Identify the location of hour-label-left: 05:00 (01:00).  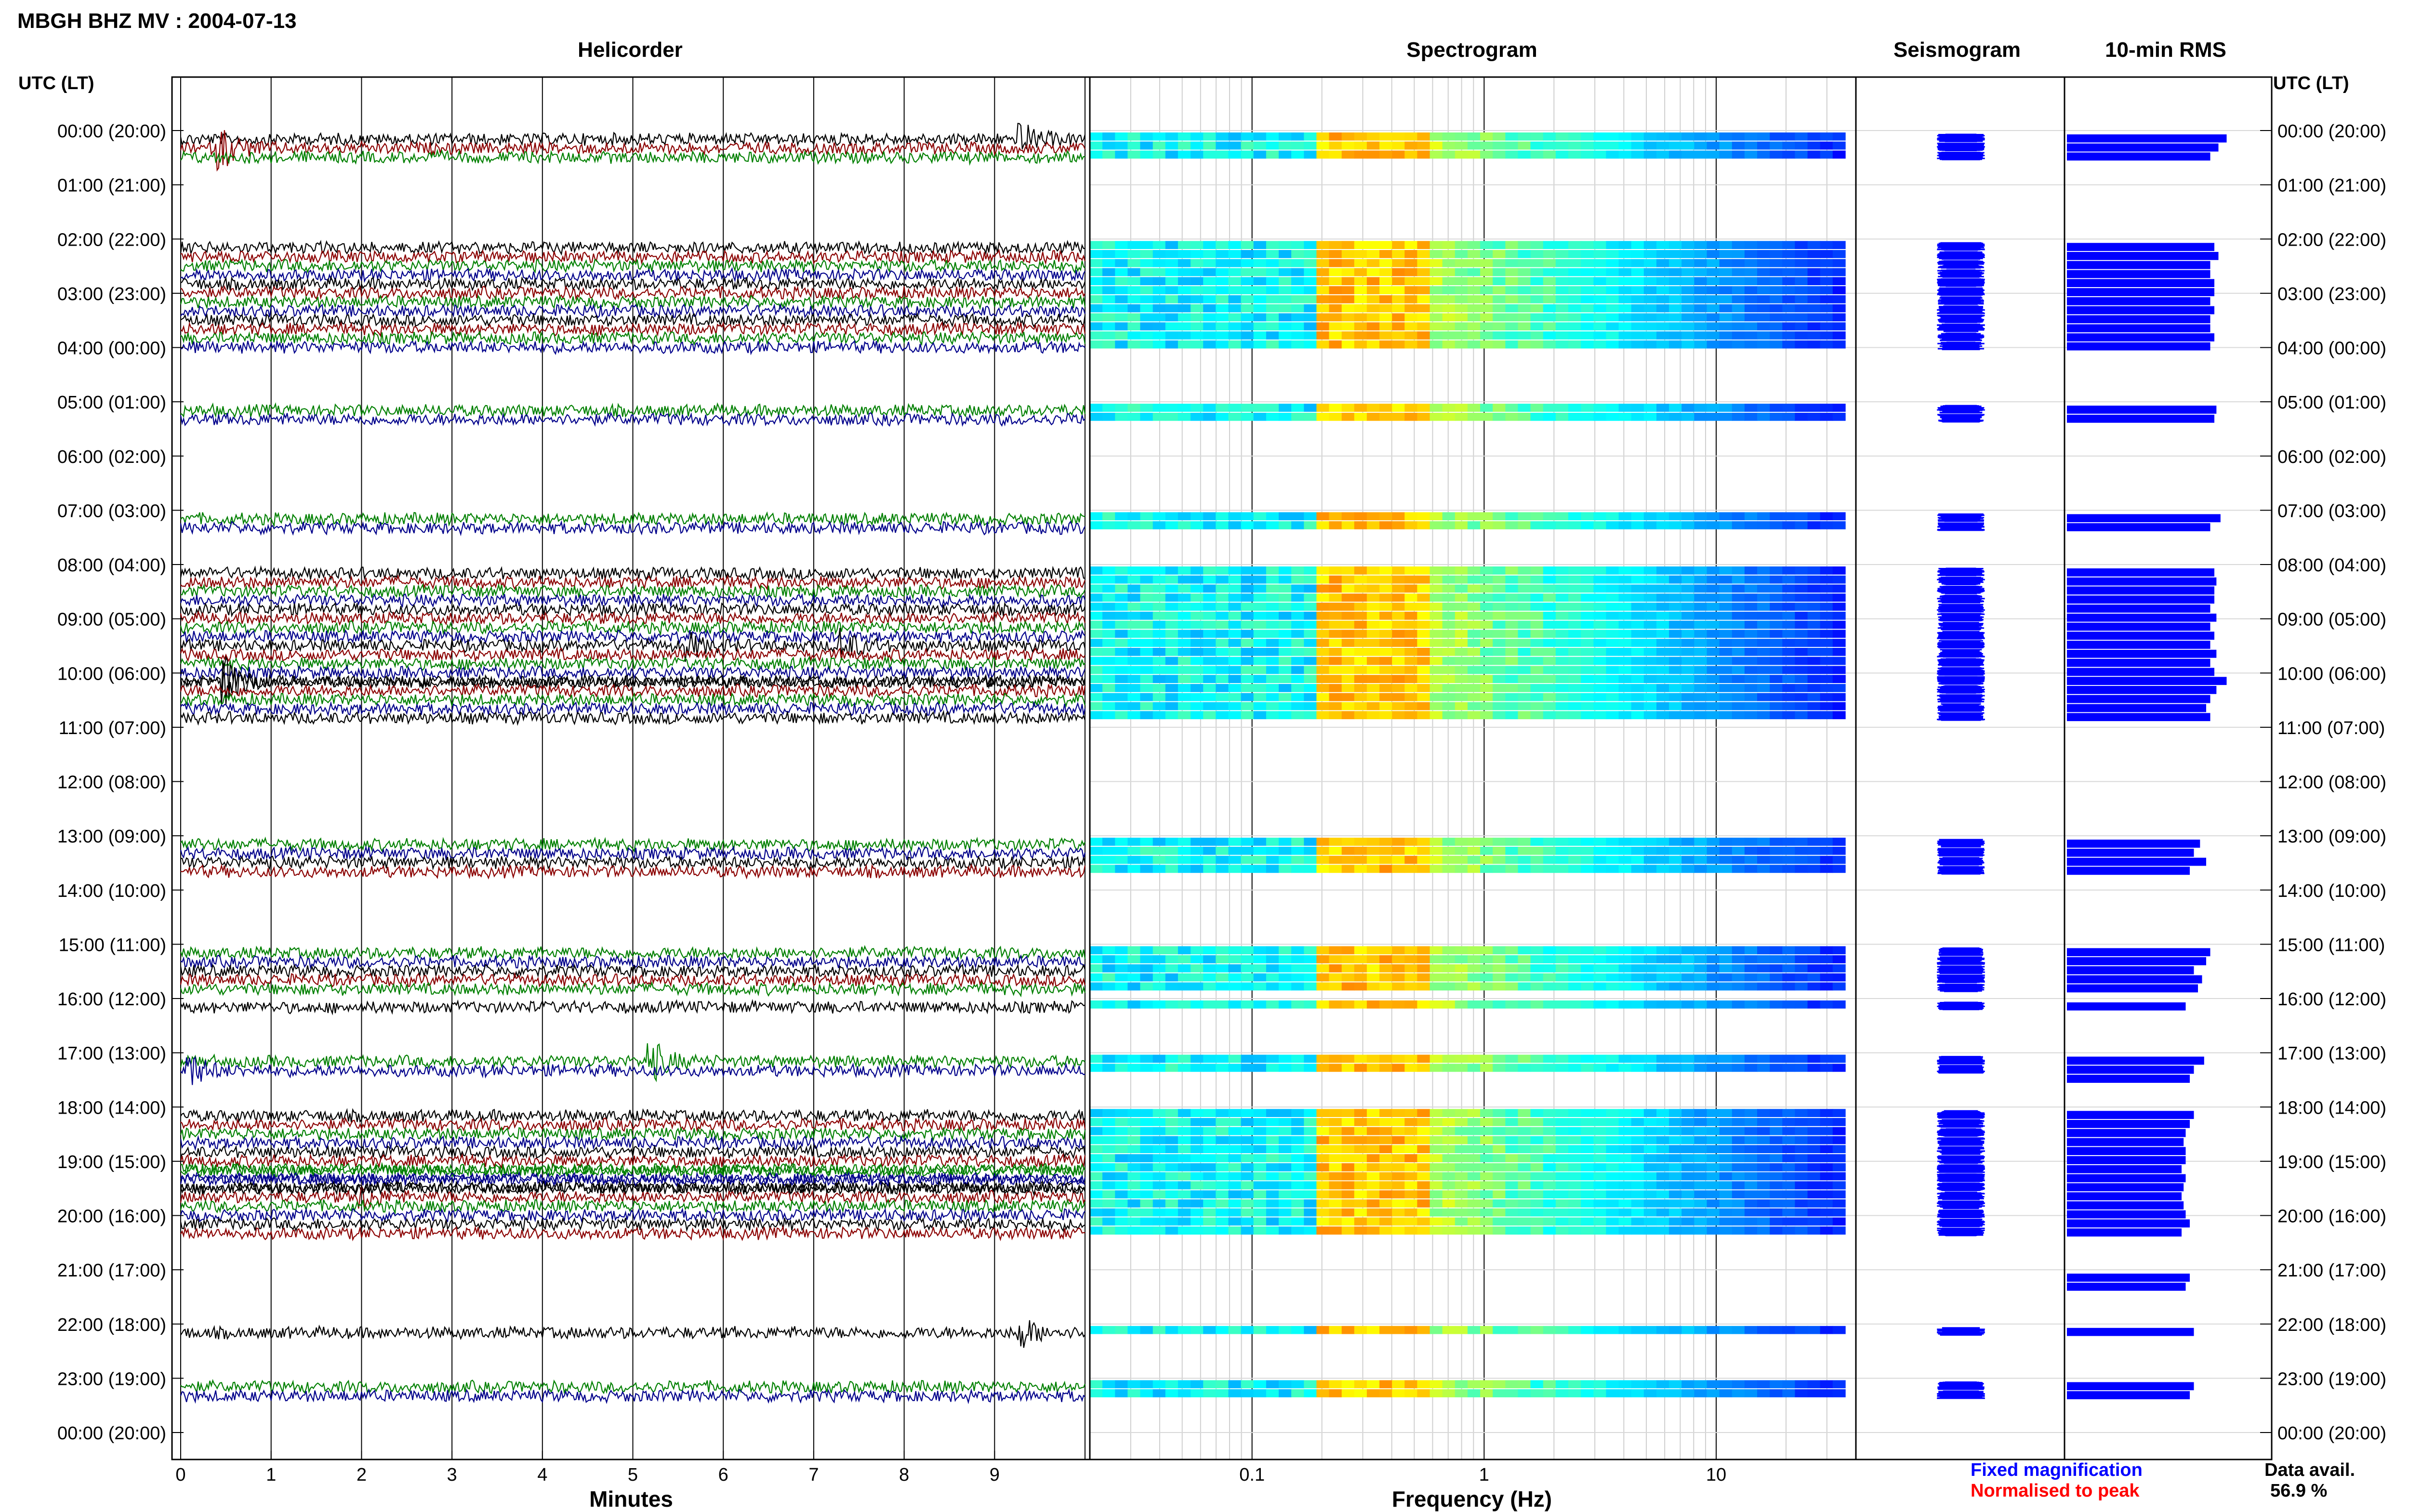
(111, 403).